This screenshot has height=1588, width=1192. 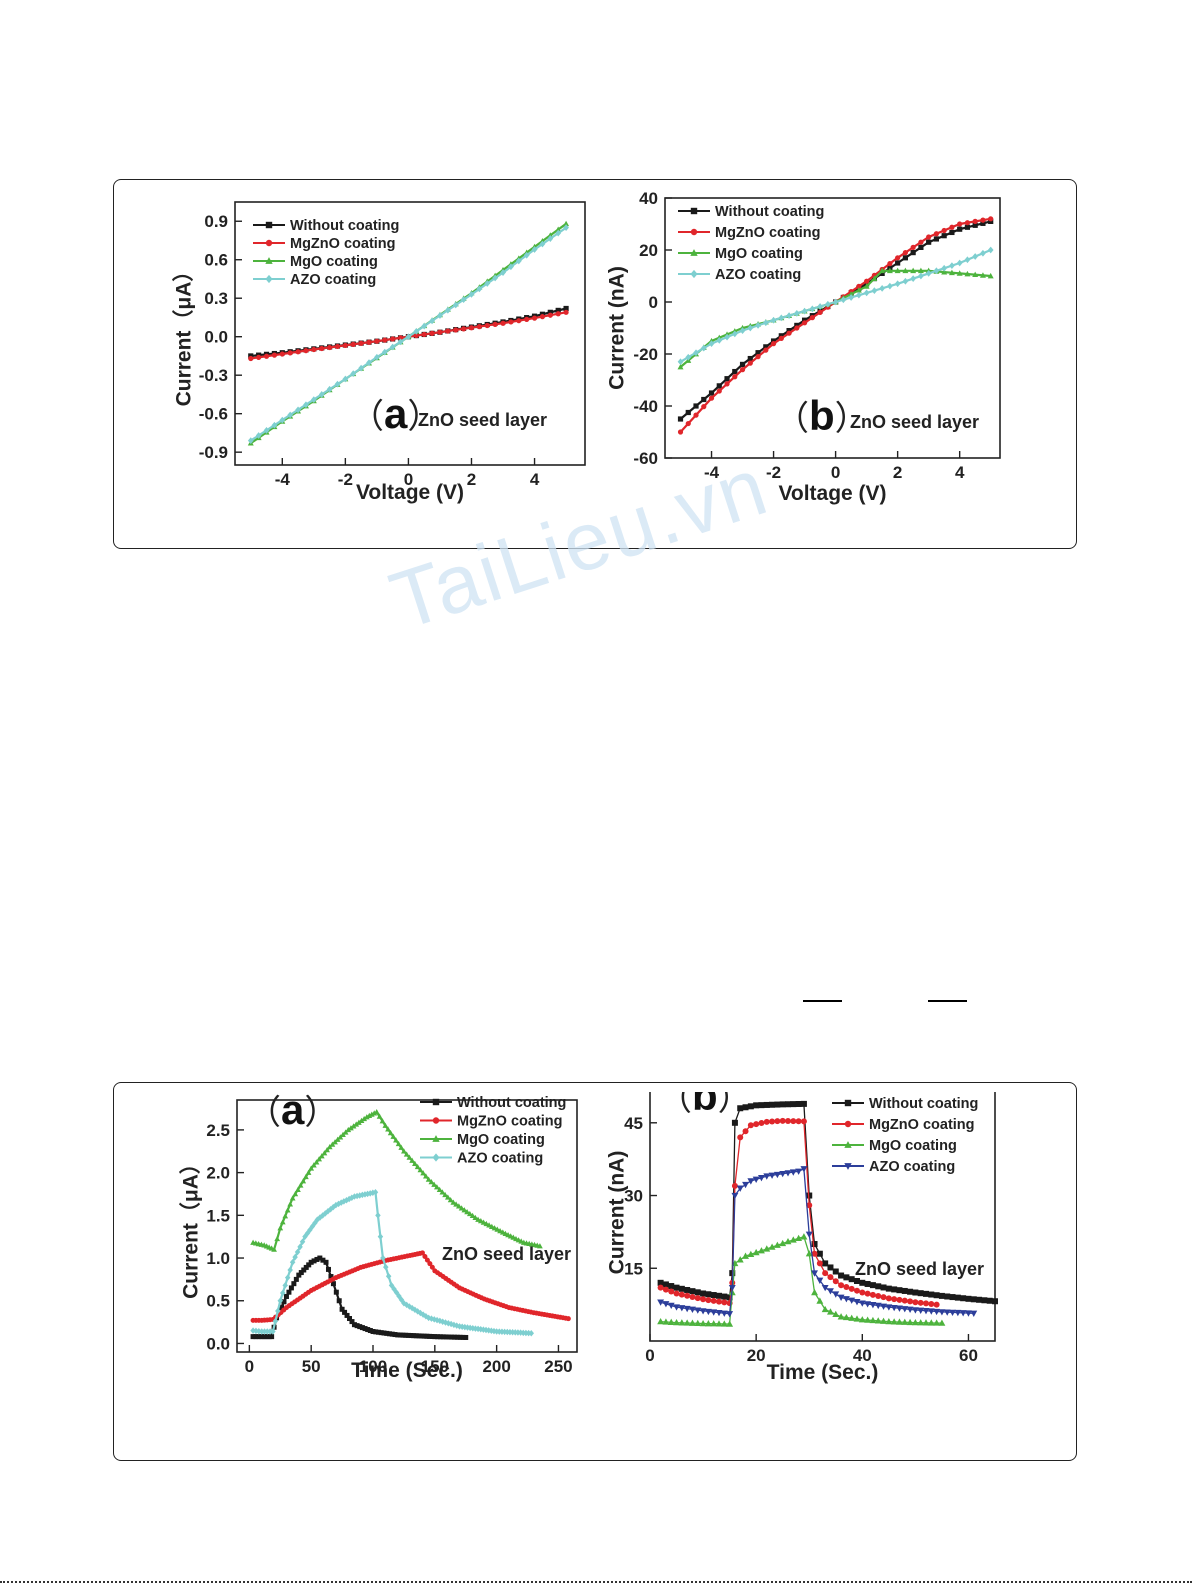 I want to click on panel-label: （a）, so click(x=395, y=413).